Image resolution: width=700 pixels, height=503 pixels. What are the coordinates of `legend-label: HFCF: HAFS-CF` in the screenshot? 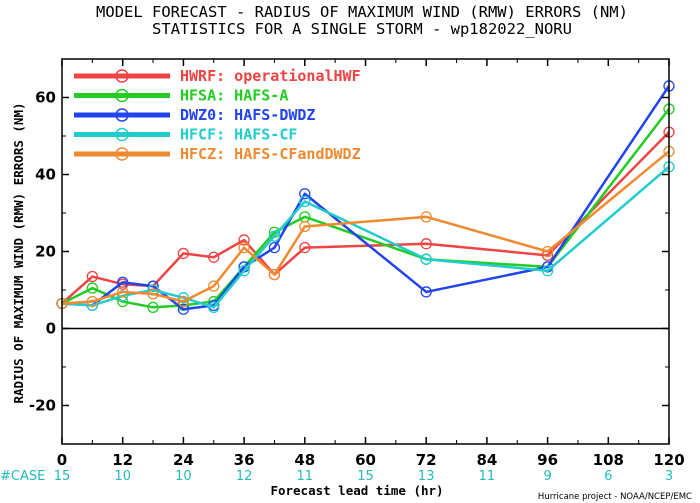 It's located at (238, 135).